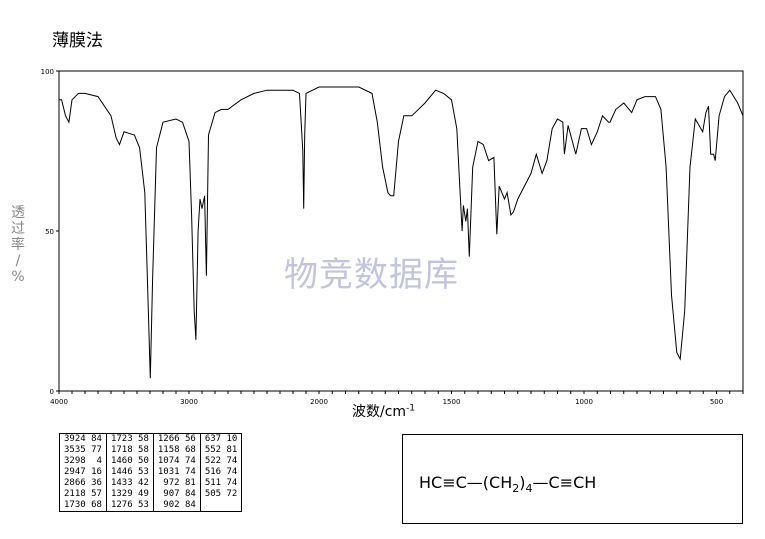  I want to click on x-tick-label: 500, so click(716, 402).